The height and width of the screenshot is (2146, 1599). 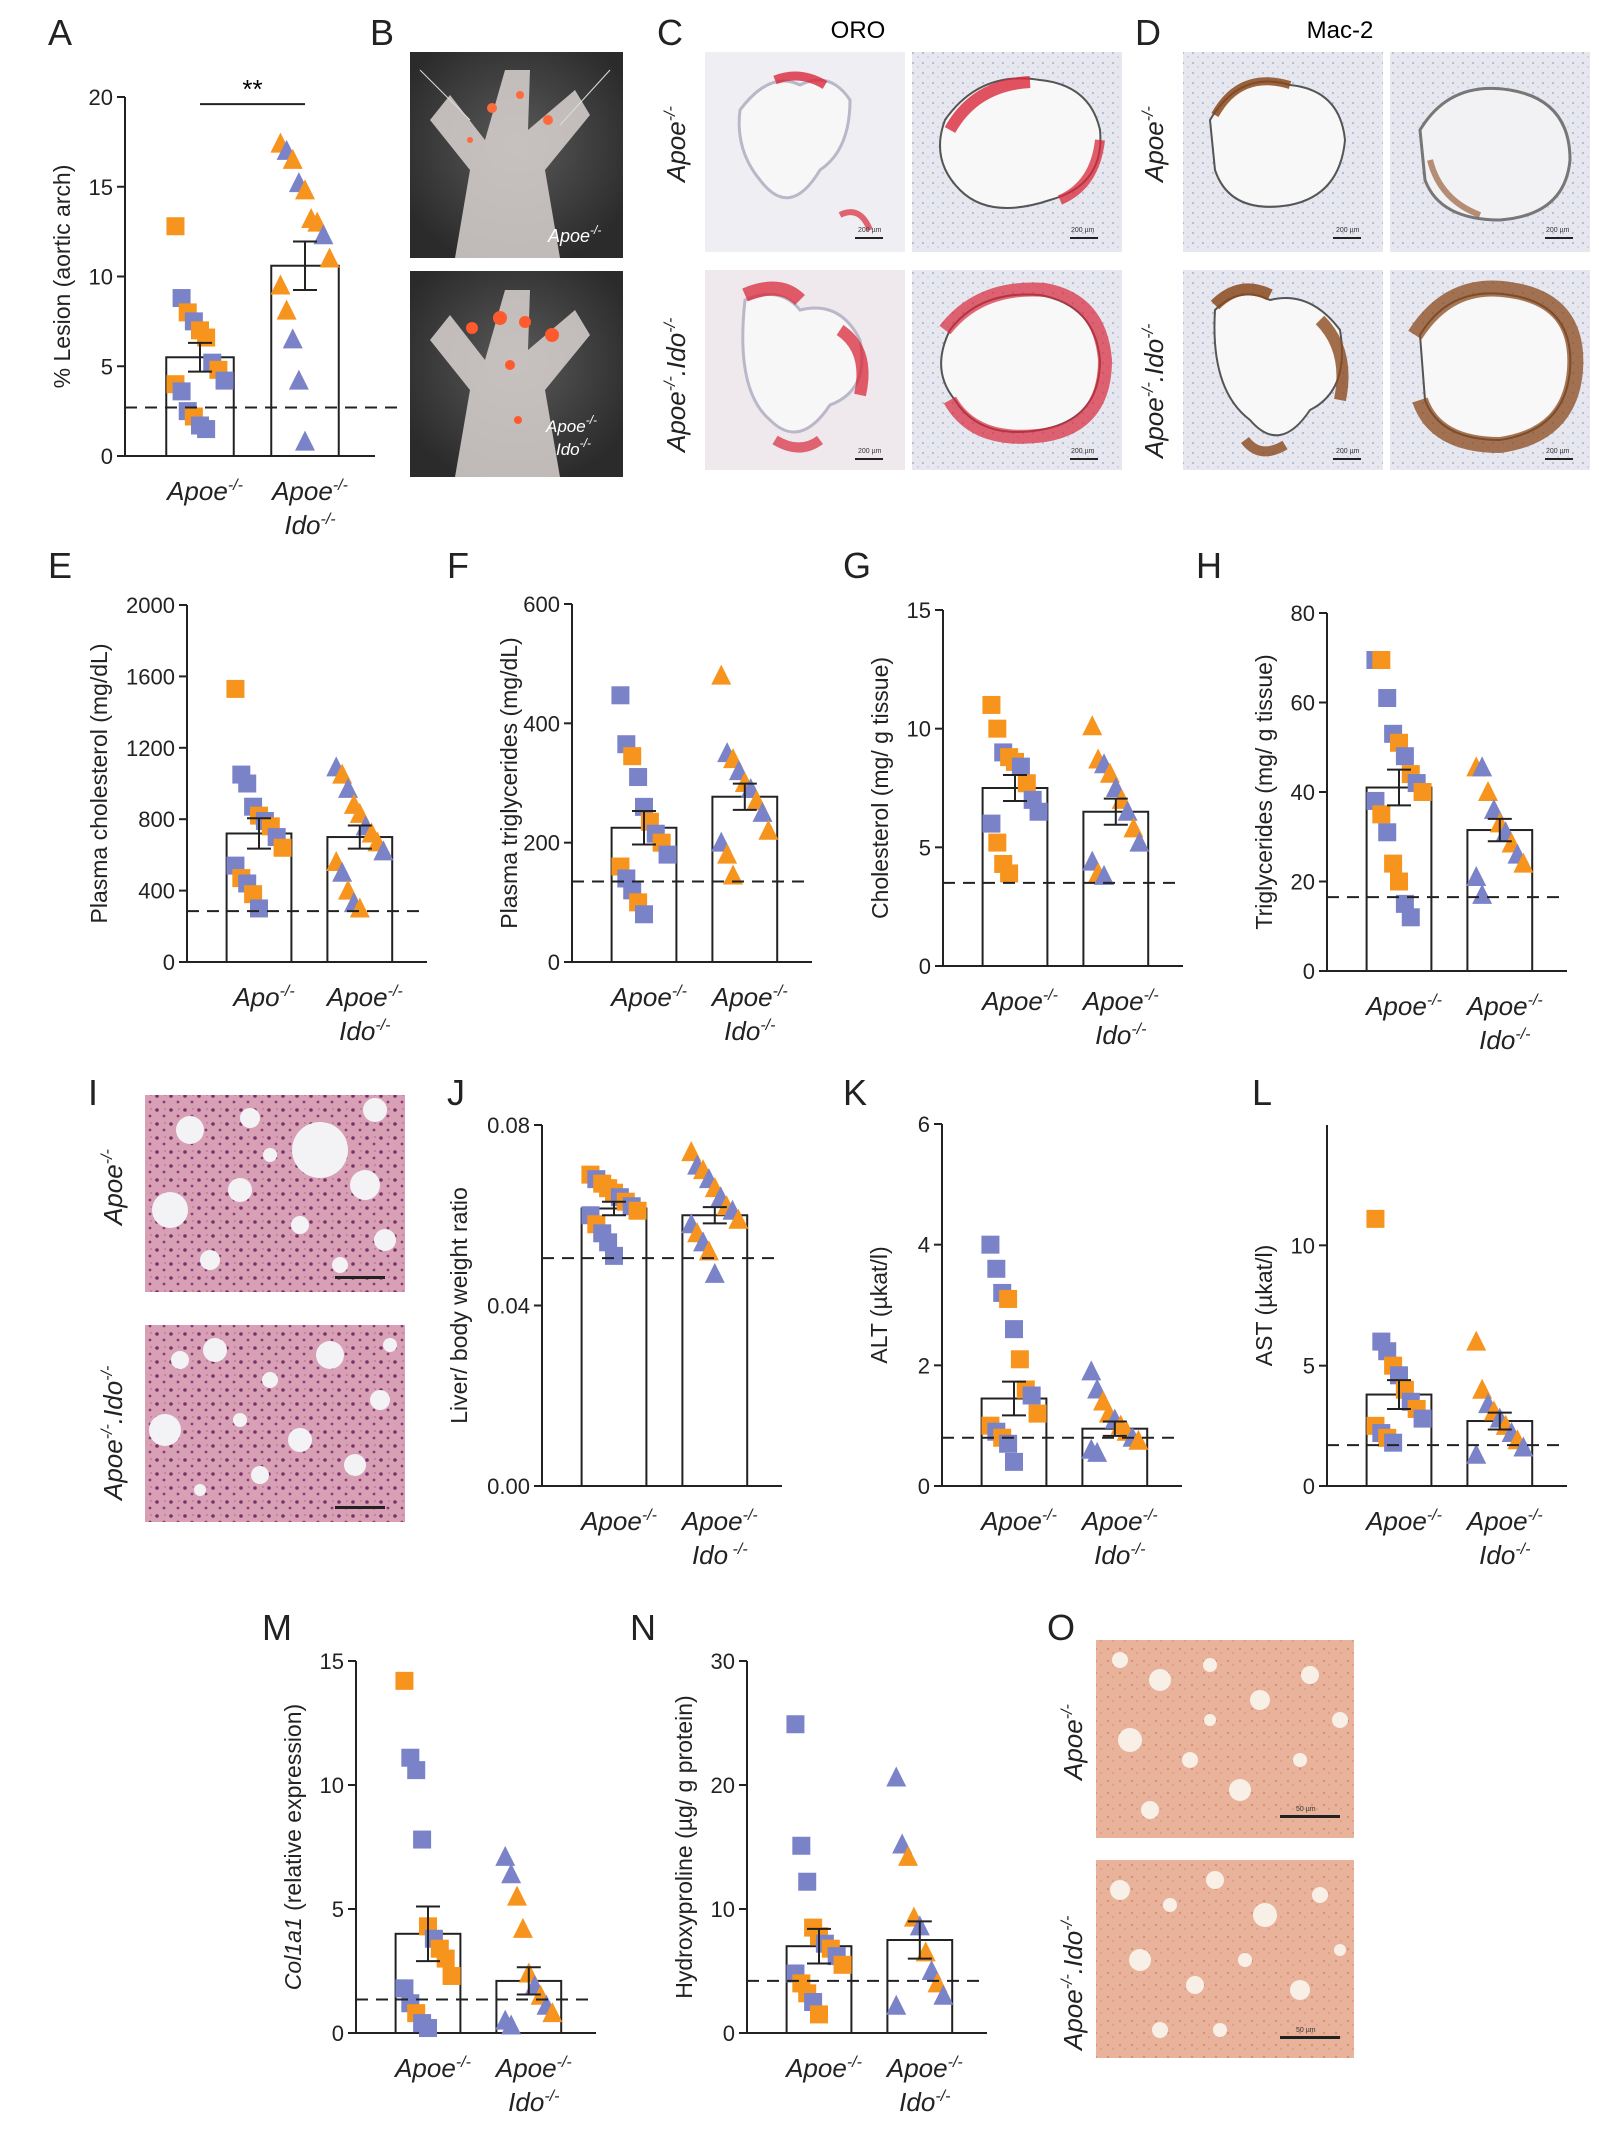 I want to click on he-row-label-apoe-ido: Apoe-/-.Ido-/-, so click(x=113, y=1434).